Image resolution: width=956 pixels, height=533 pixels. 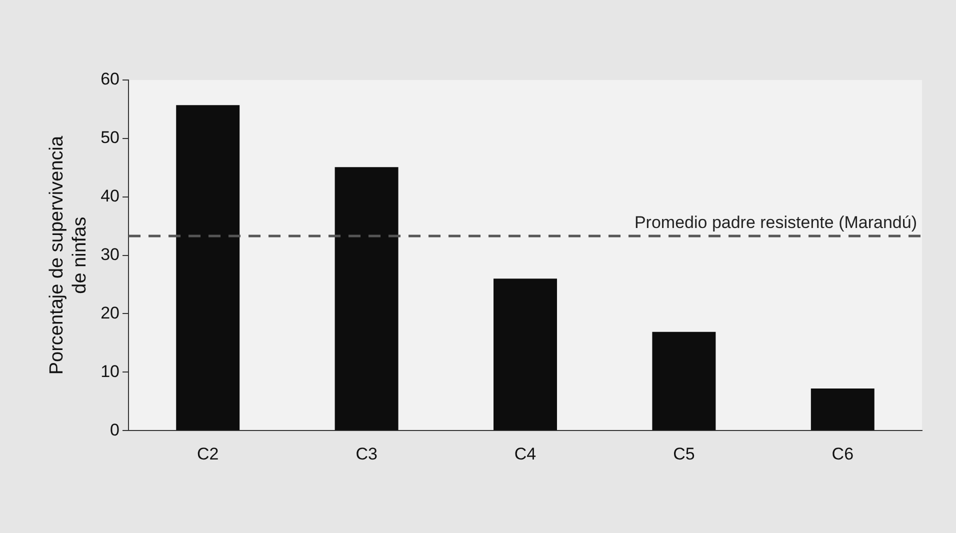 I want to click on y-tick-label: 60, so click(x=110, y=79).